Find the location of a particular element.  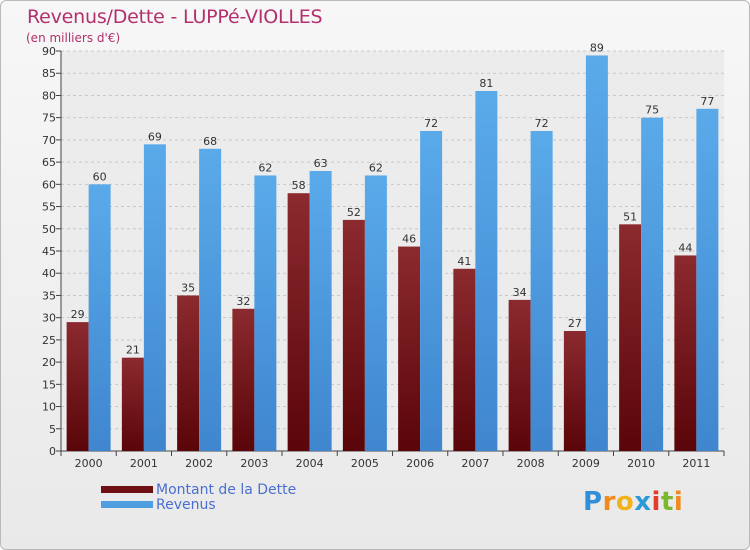

x-tick-label: 2002 is located at coordinates (199, 463).